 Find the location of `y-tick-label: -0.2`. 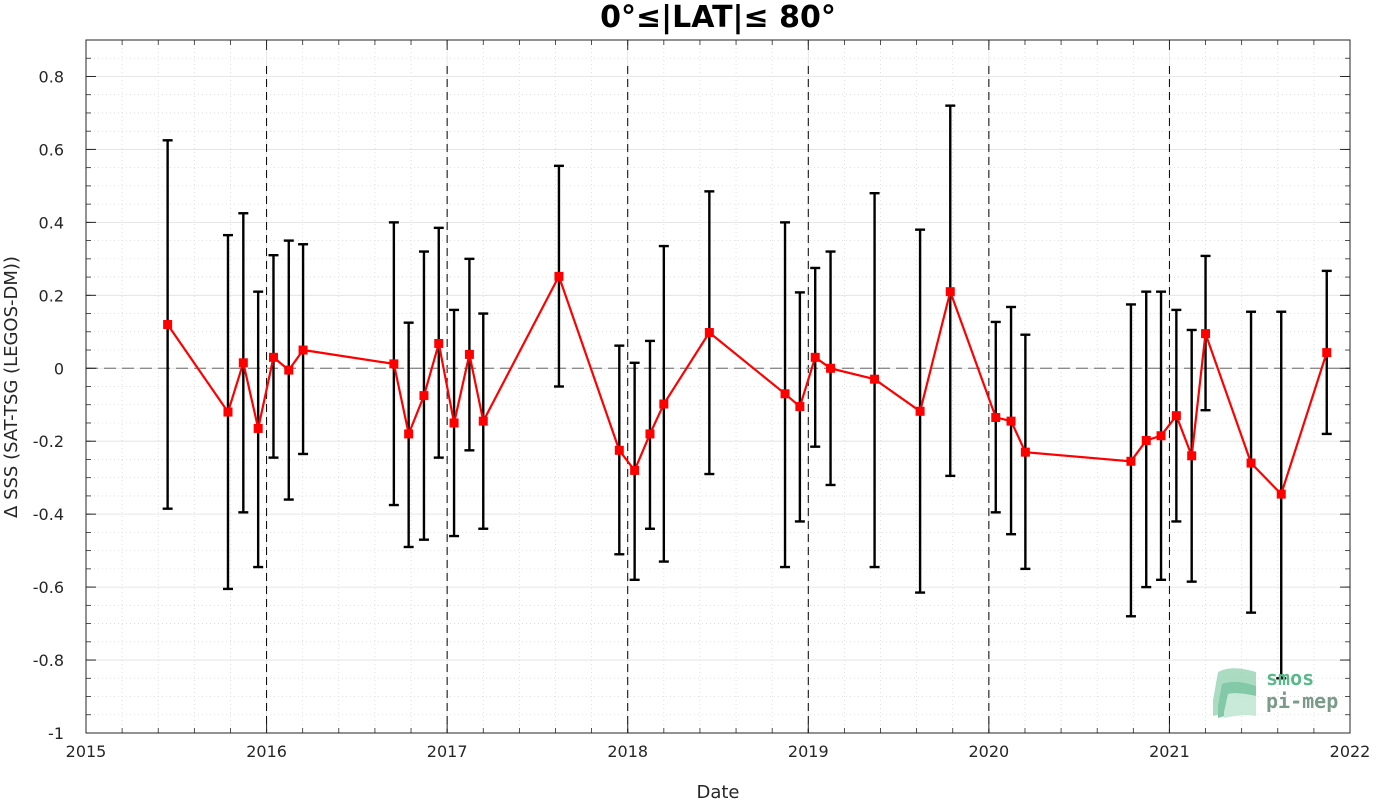

y-tick-label: -0.2 is located at coordinates (48, 441).